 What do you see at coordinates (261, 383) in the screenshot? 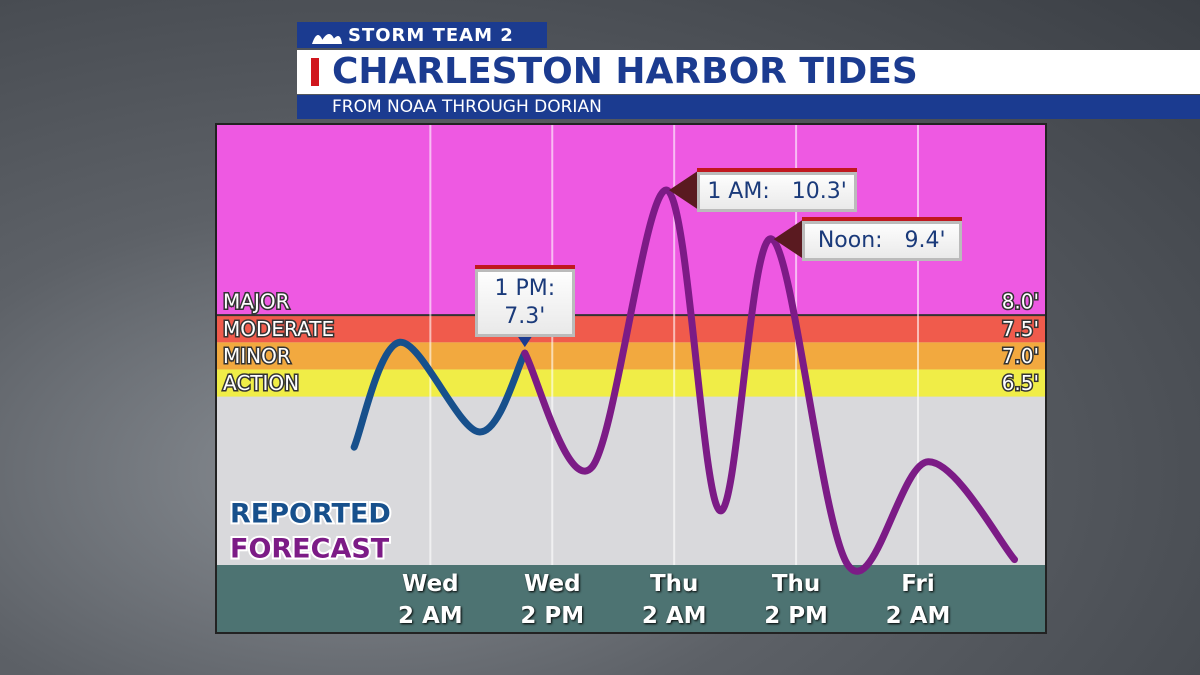
I see `level-name: ACTION` at bounding box center [261, 383].